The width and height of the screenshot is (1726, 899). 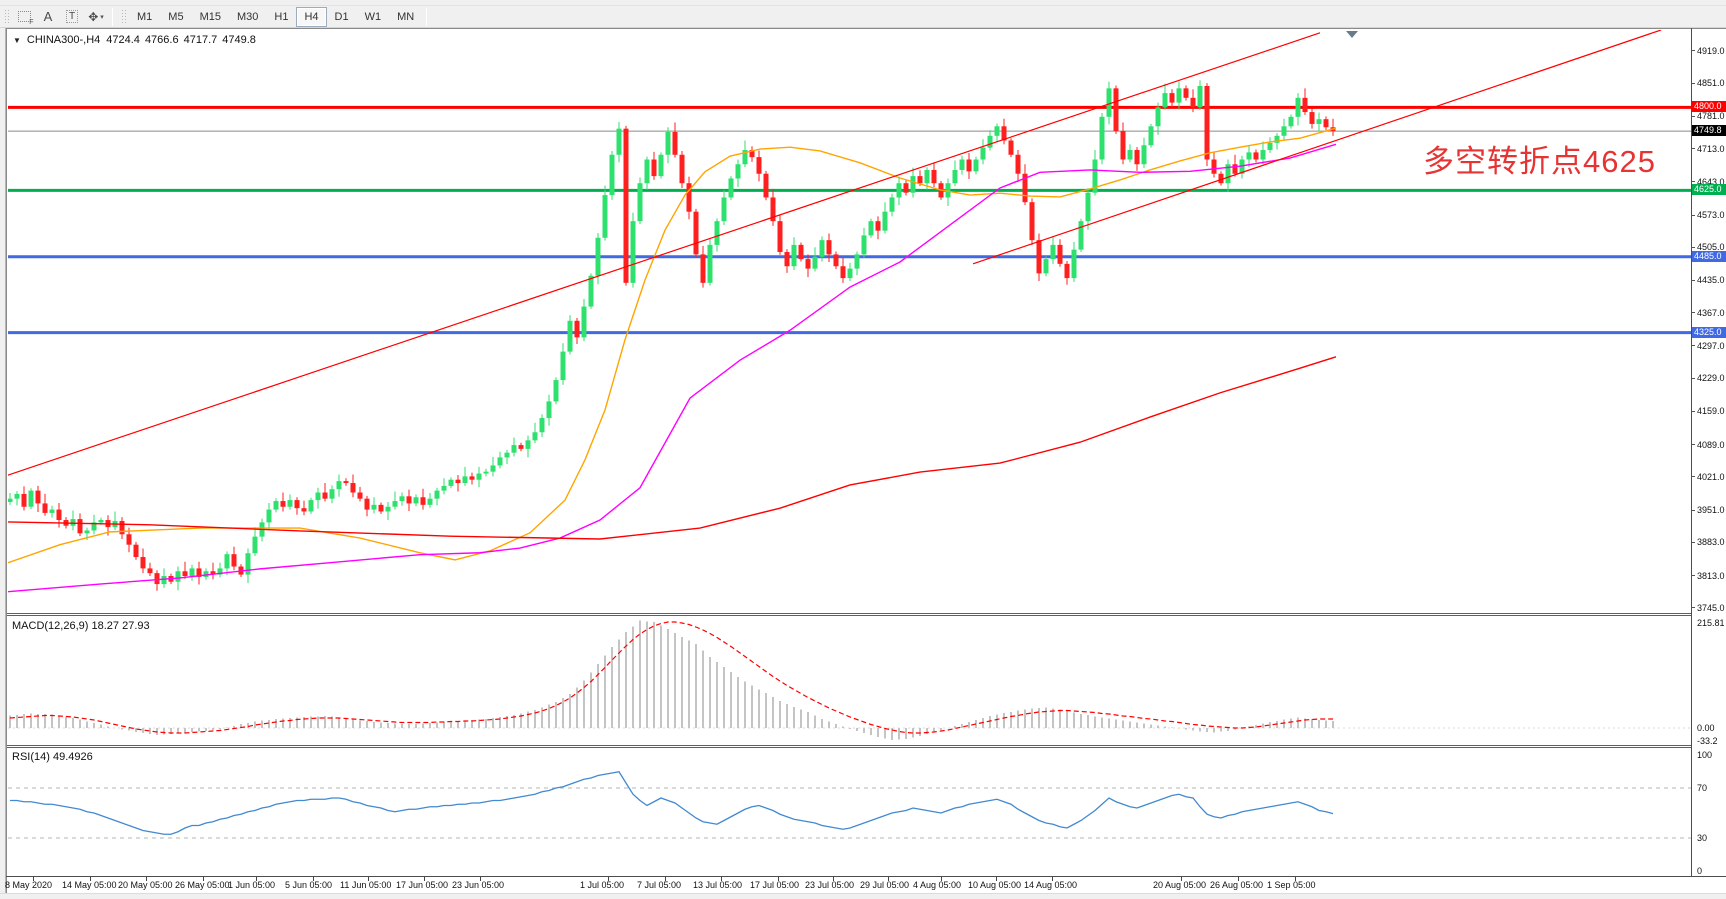 What do you see at coordinates (48, 16) in the screenshot?
I see `text-label-icon: A` at bounding box center [48, 16].